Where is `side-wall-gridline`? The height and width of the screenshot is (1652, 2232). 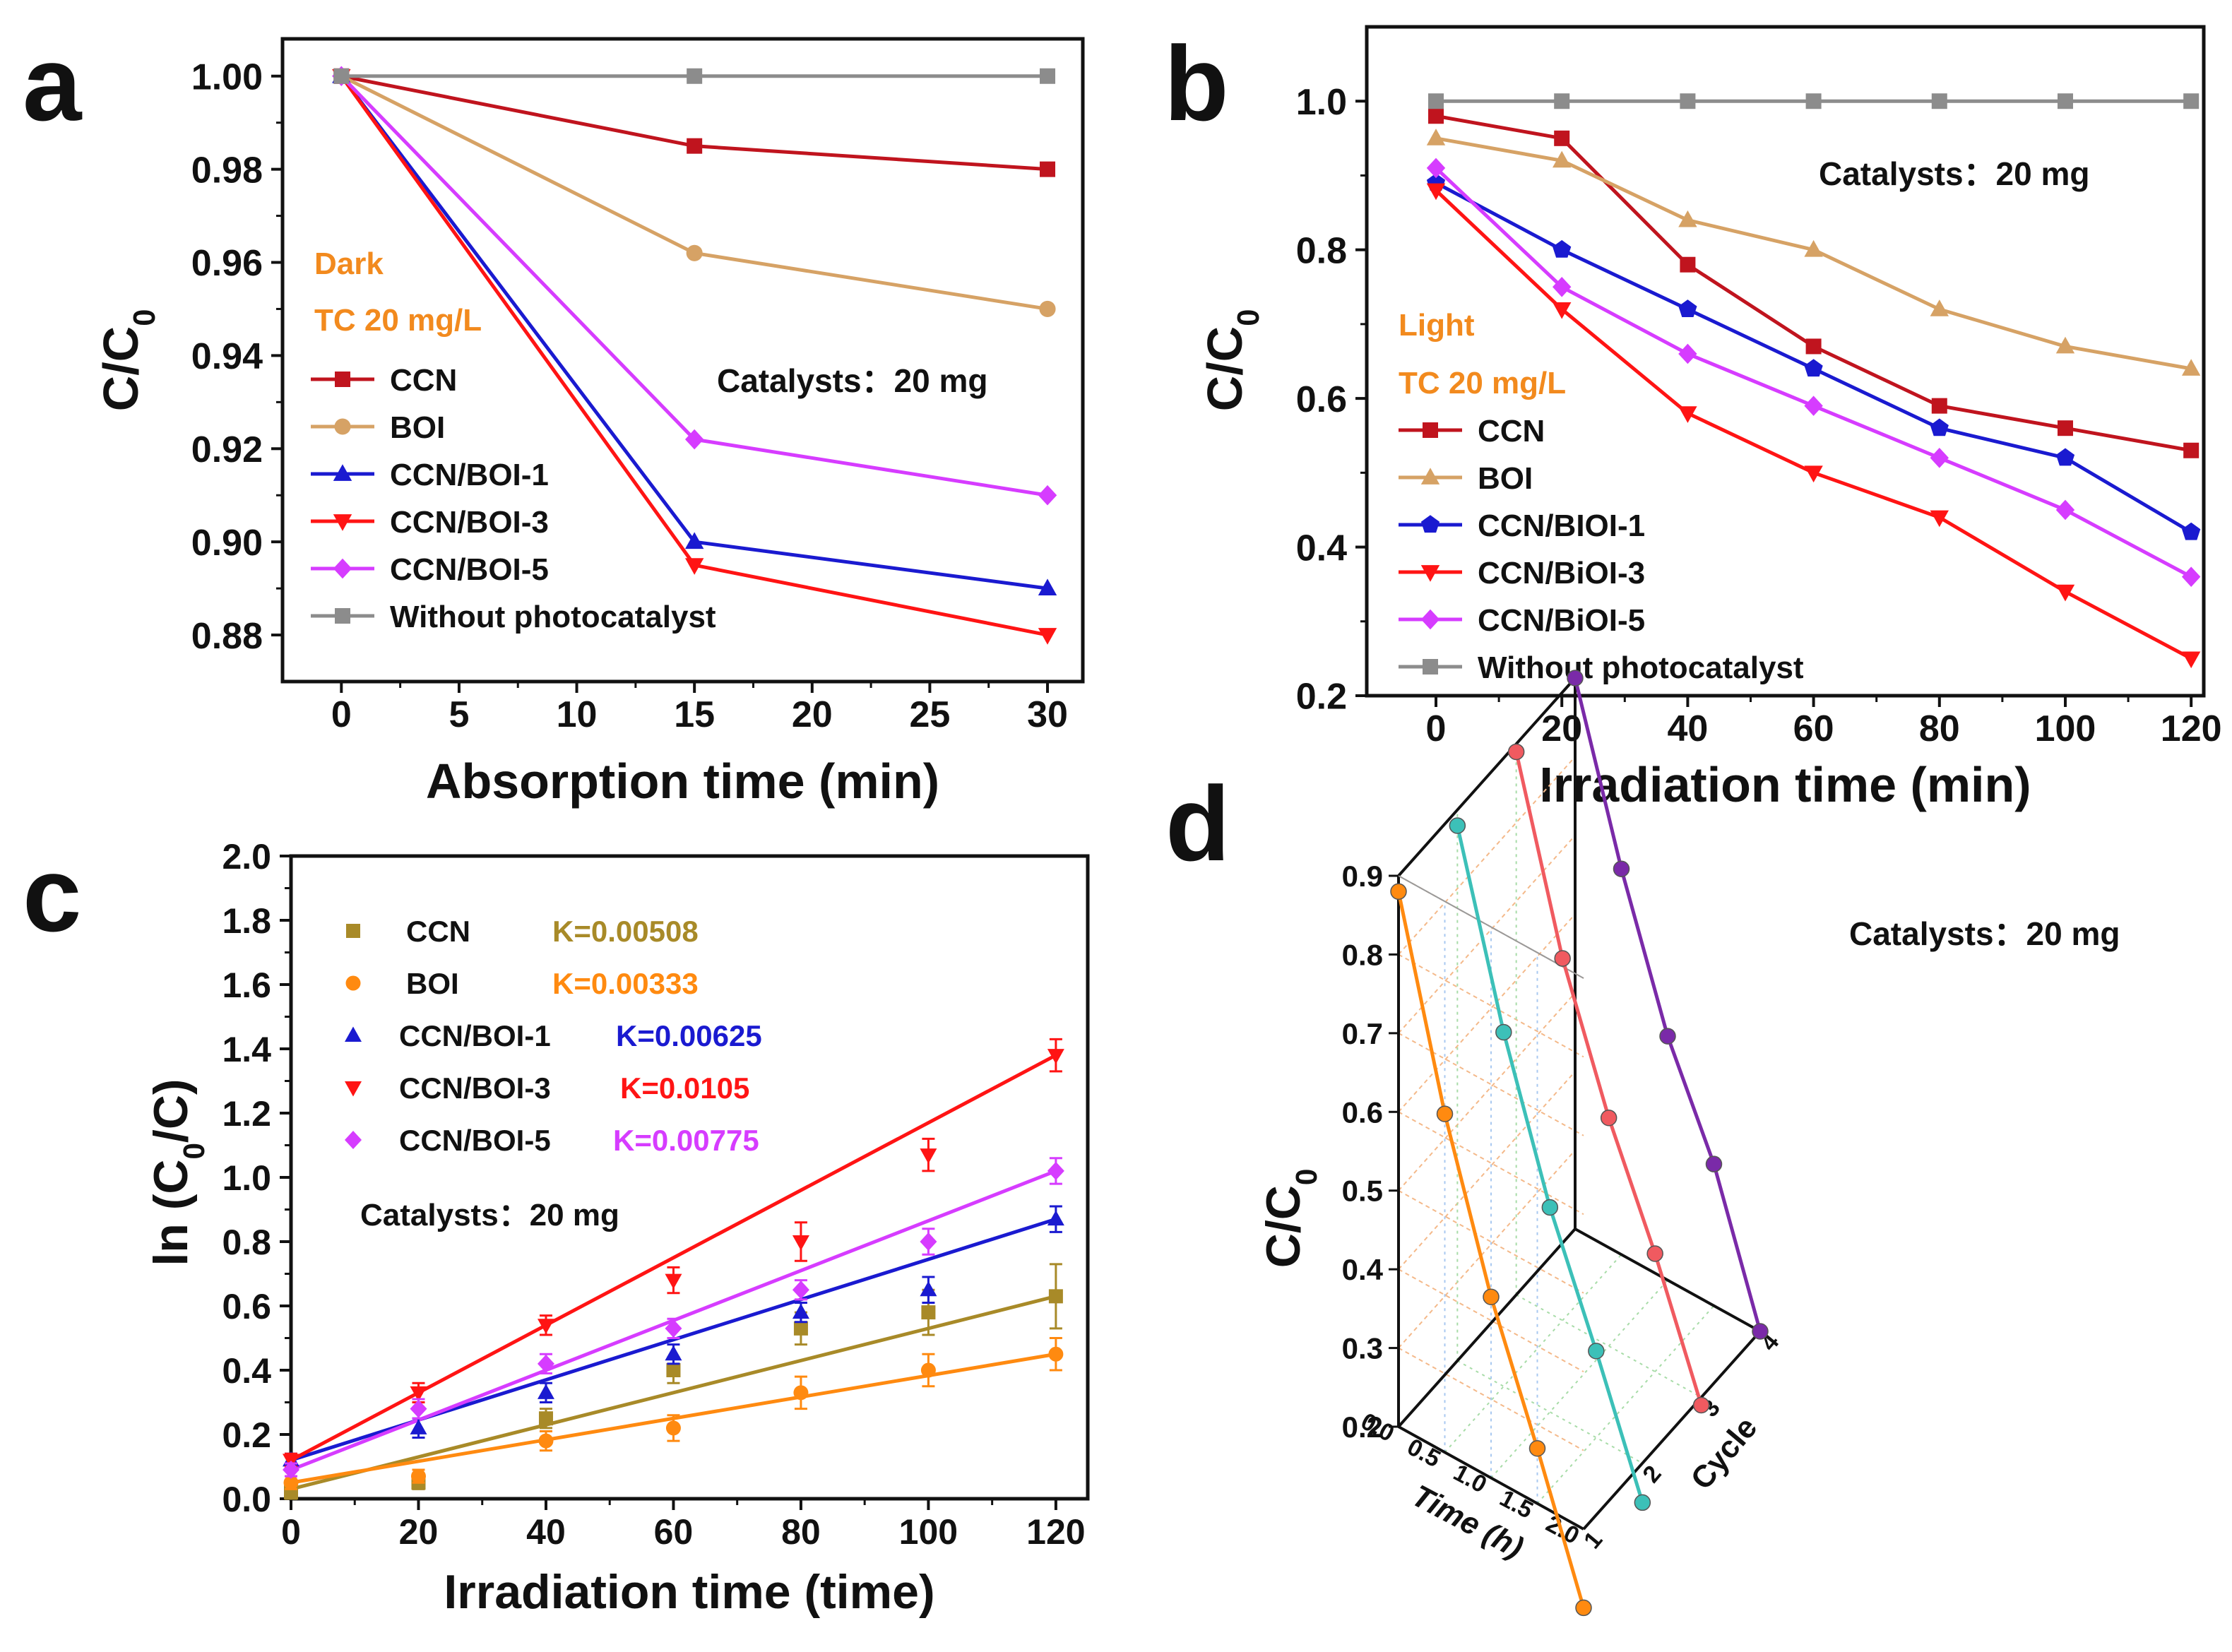
side-wall-gridline is located at coordinates (1491, 1084).